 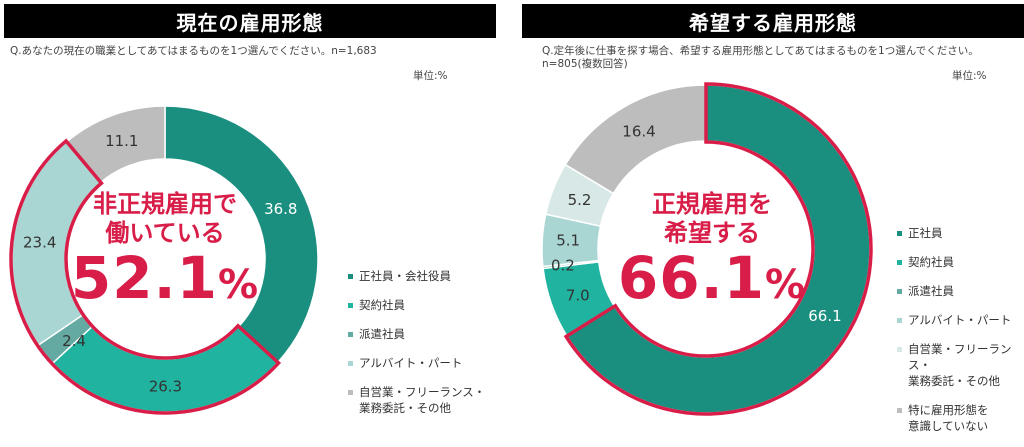 I want to click on data-label: 7.0, so click(x=578, y=295).